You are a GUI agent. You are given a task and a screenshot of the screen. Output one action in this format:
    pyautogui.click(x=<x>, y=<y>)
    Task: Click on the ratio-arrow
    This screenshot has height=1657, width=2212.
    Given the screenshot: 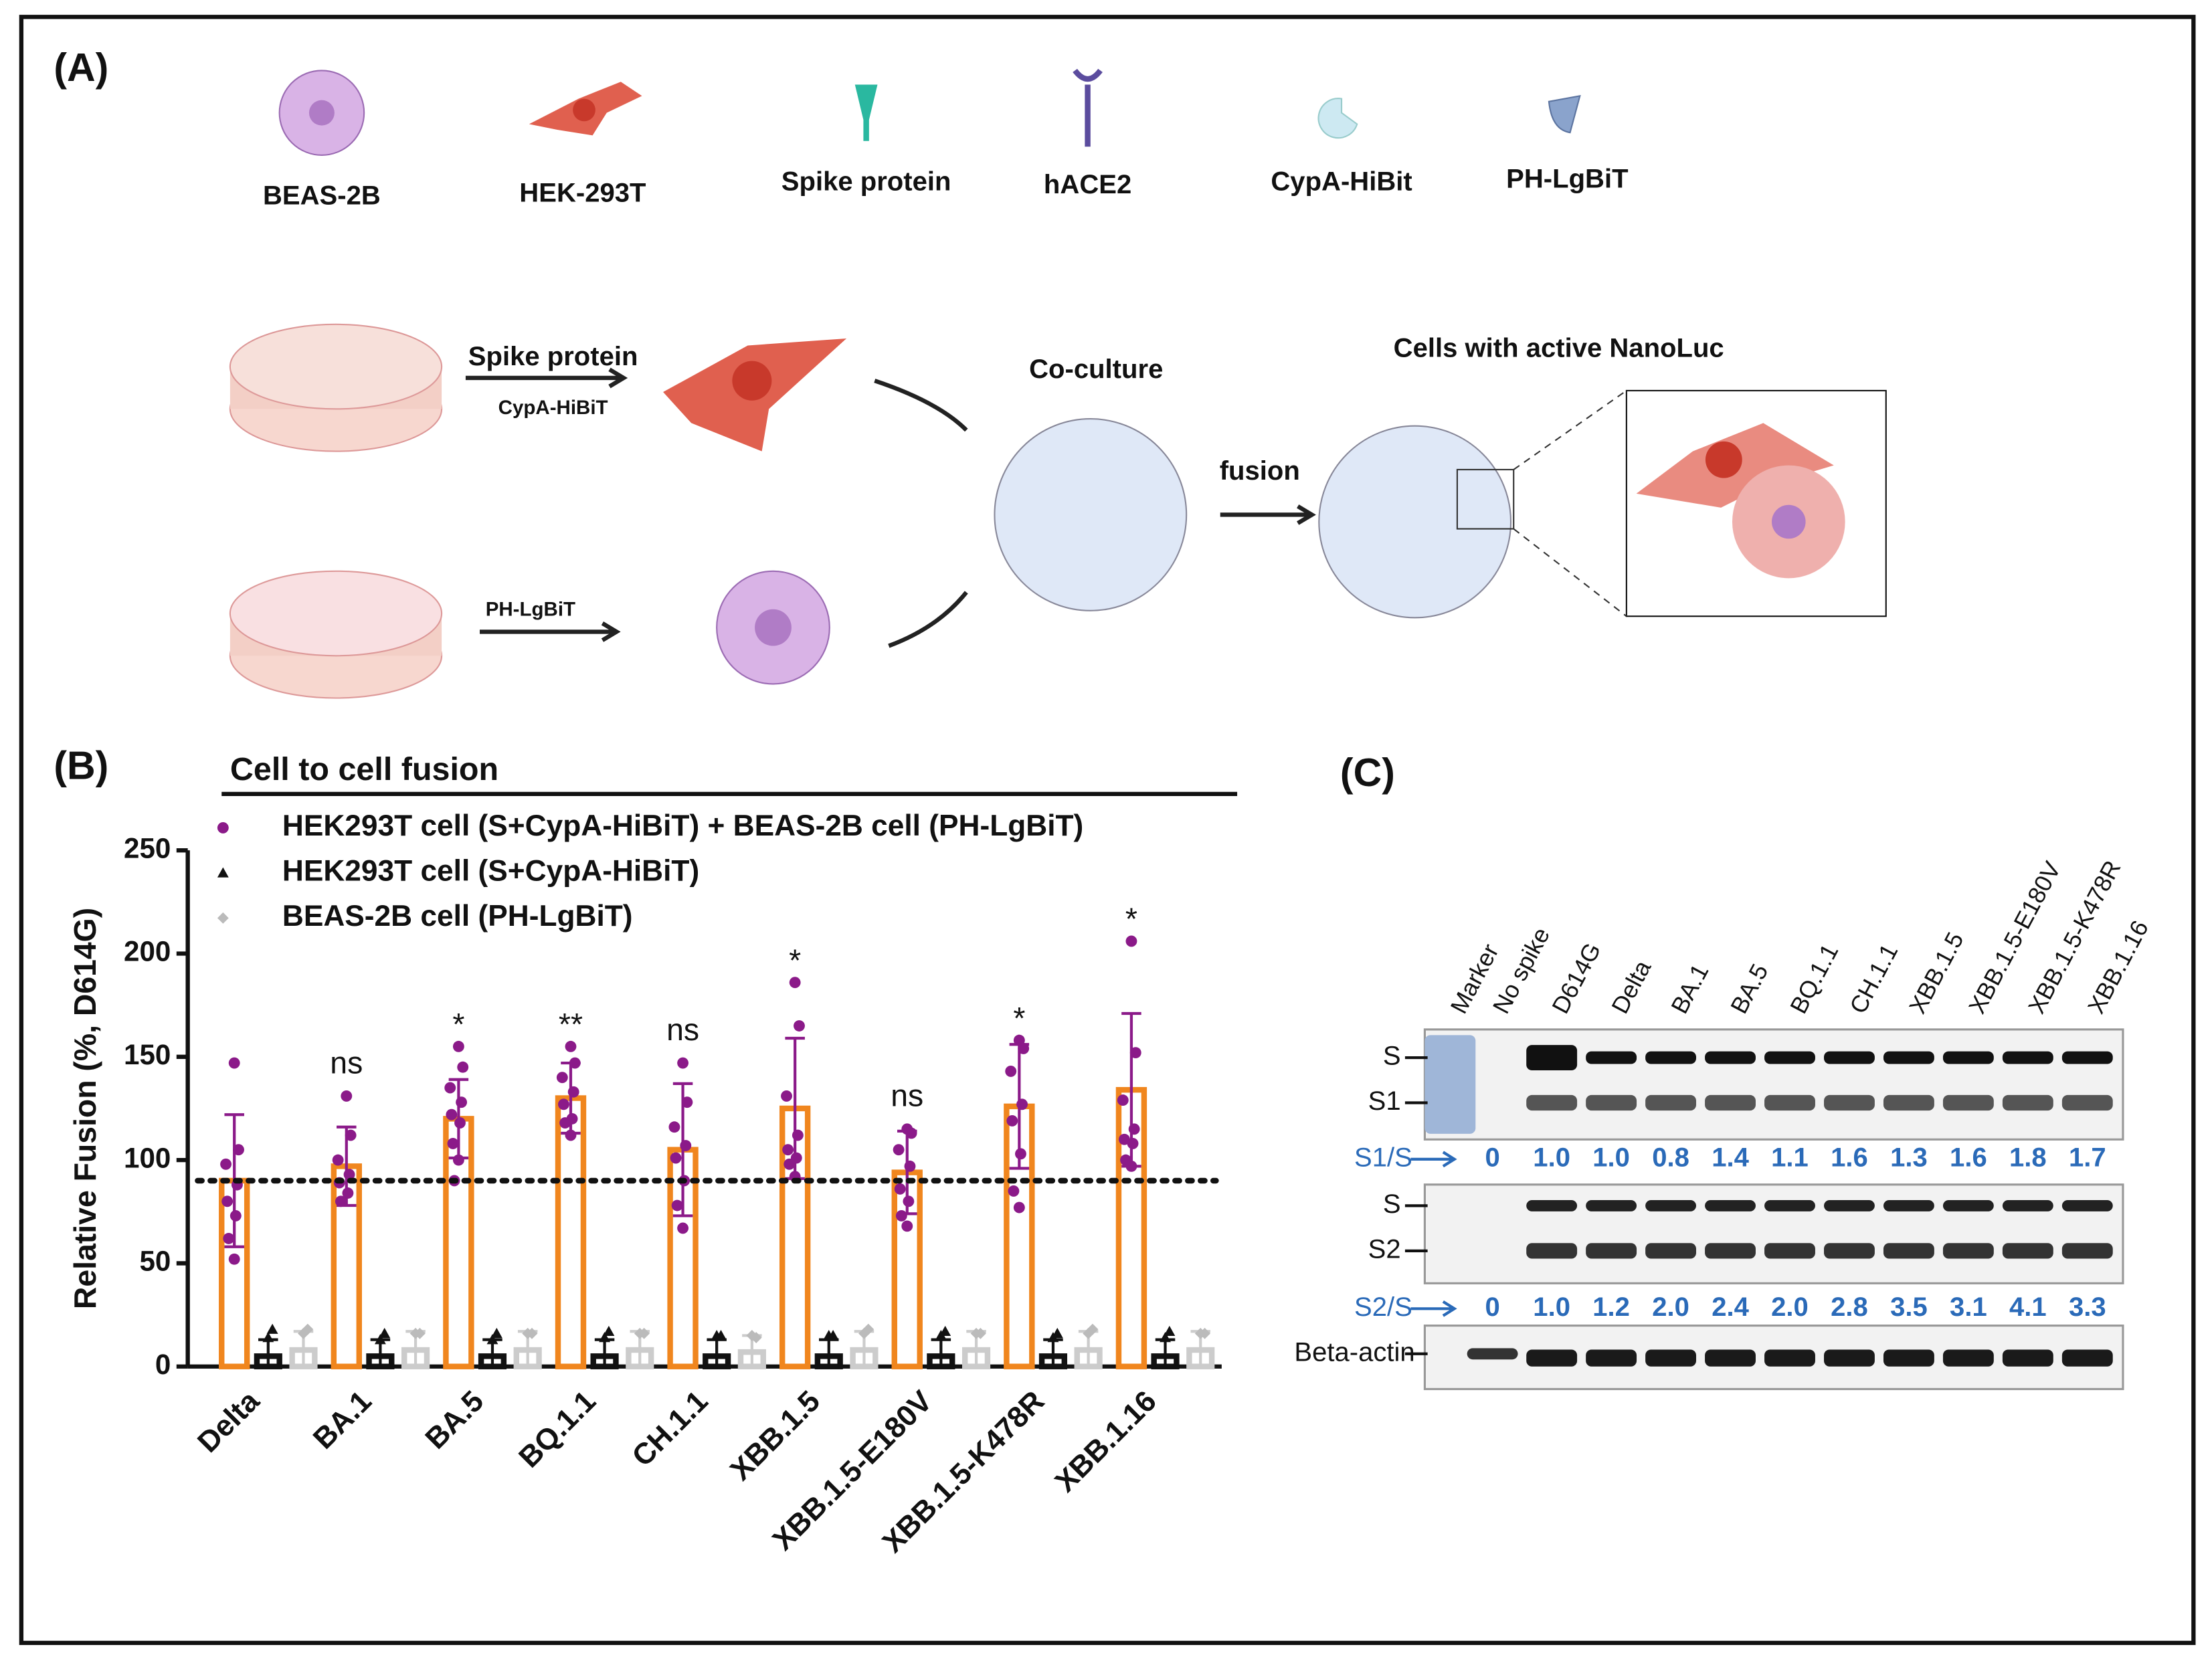 What is the action you would take?
    pyautogui.click(x=1433, y=1159)
    